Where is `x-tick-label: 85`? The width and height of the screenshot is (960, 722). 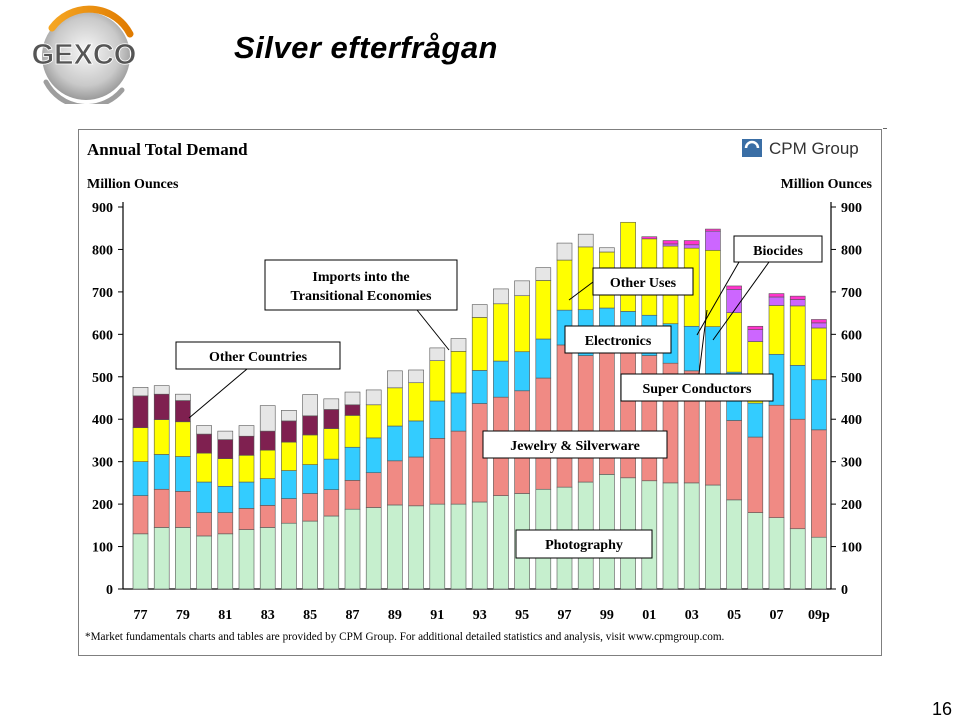 x-tick-label: 85 is located at coordinates (310, 615).